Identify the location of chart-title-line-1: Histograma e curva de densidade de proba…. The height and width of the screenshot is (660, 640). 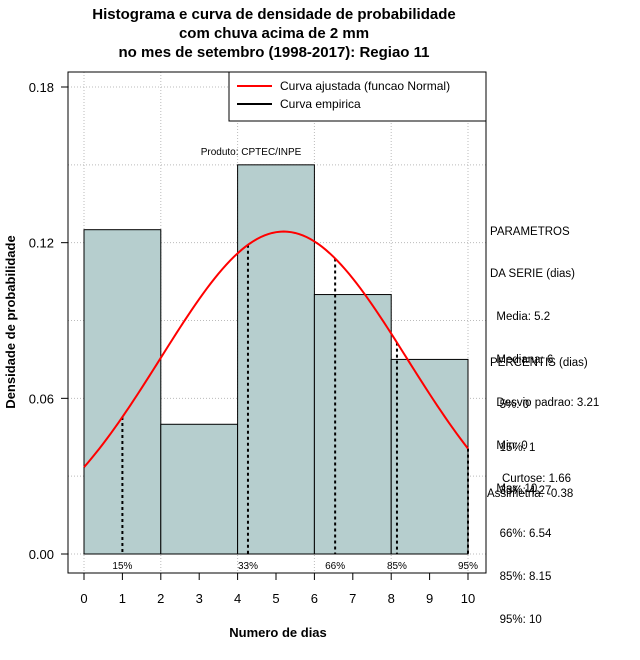
(274, 14).